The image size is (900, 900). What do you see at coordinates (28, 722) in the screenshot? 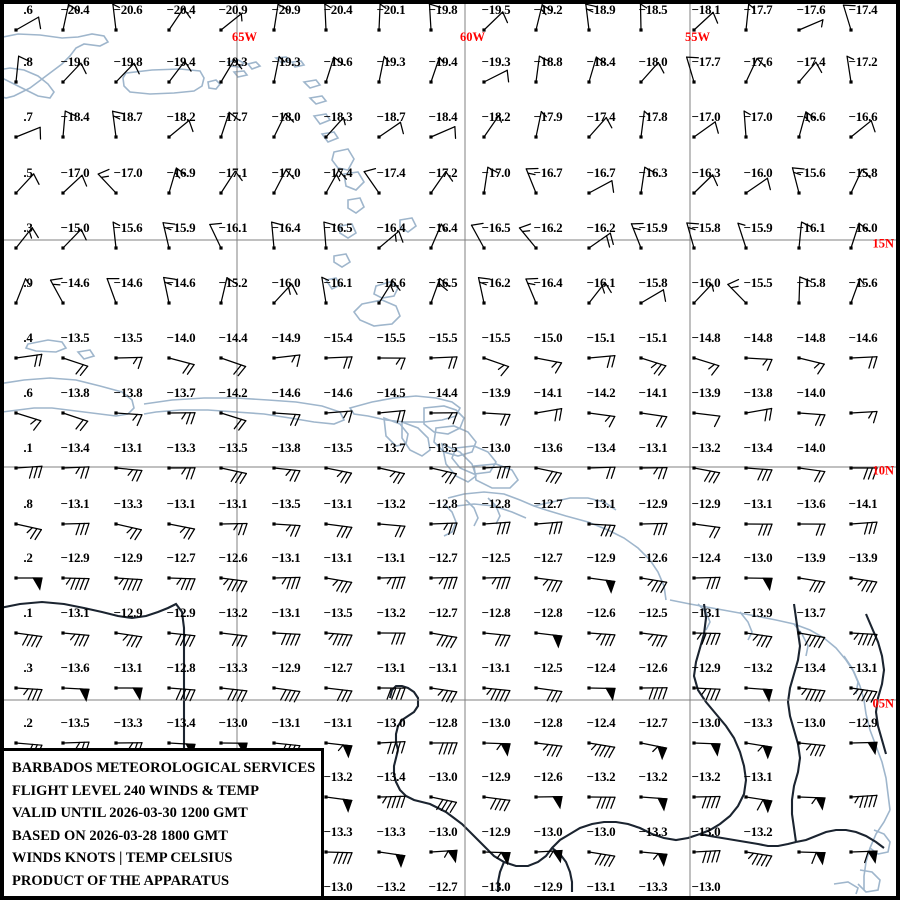
I see `temperature-value: .2` at bounding box center [28, 722].